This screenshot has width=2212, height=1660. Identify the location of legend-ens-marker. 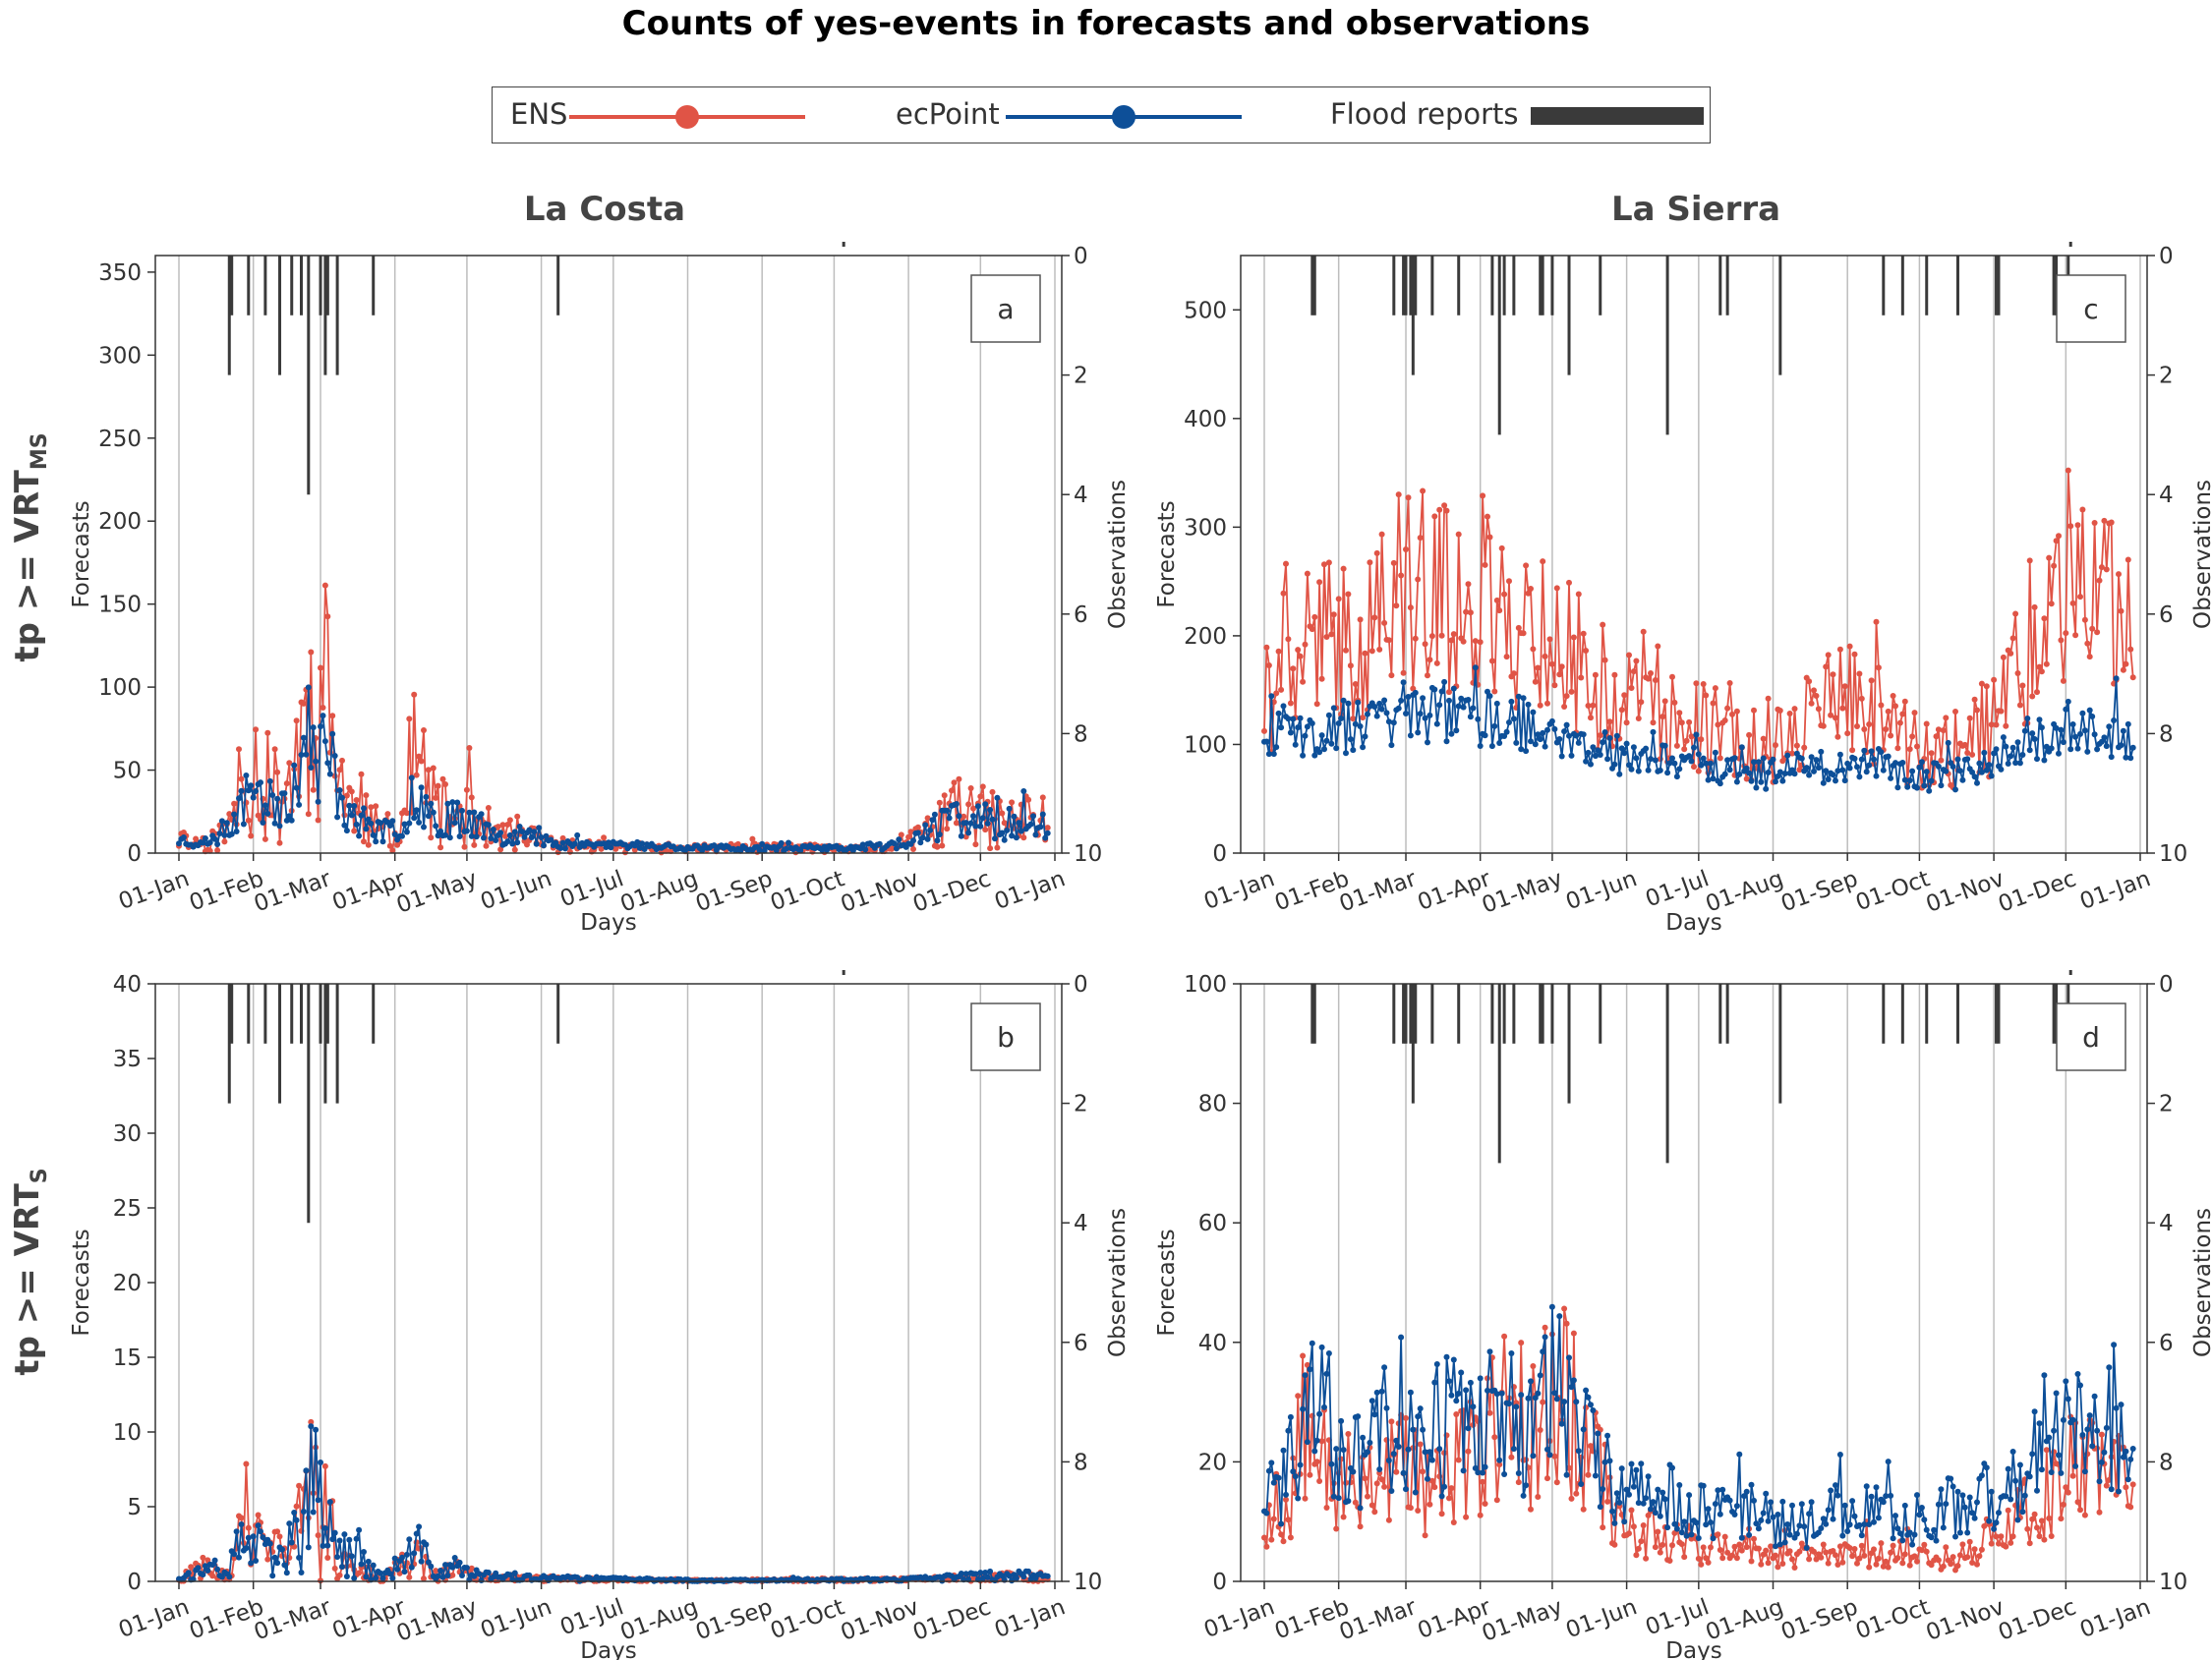
(687, 117).